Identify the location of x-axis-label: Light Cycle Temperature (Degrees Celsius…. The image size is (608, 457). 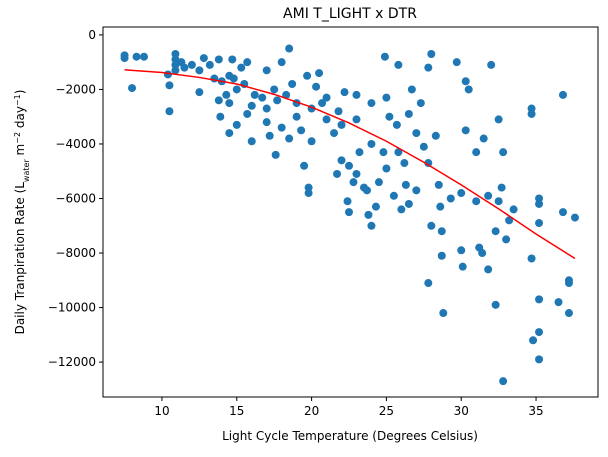
(350, 436).